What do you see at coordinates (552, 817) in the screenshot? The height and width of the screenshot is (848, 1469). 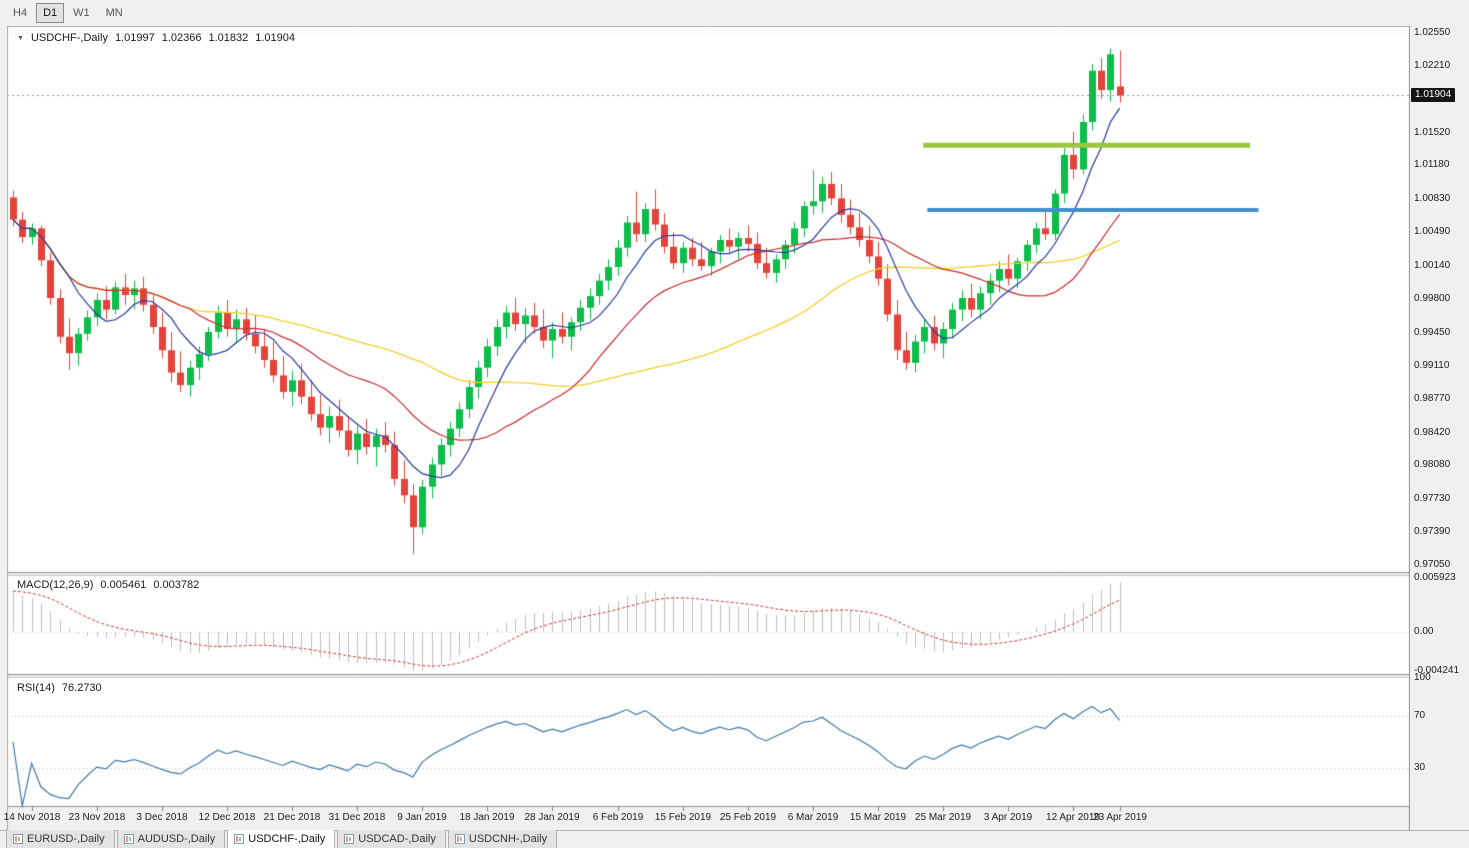 I see `date-axis-label: 28 Jan 2019` at bounding box center [552, 817].